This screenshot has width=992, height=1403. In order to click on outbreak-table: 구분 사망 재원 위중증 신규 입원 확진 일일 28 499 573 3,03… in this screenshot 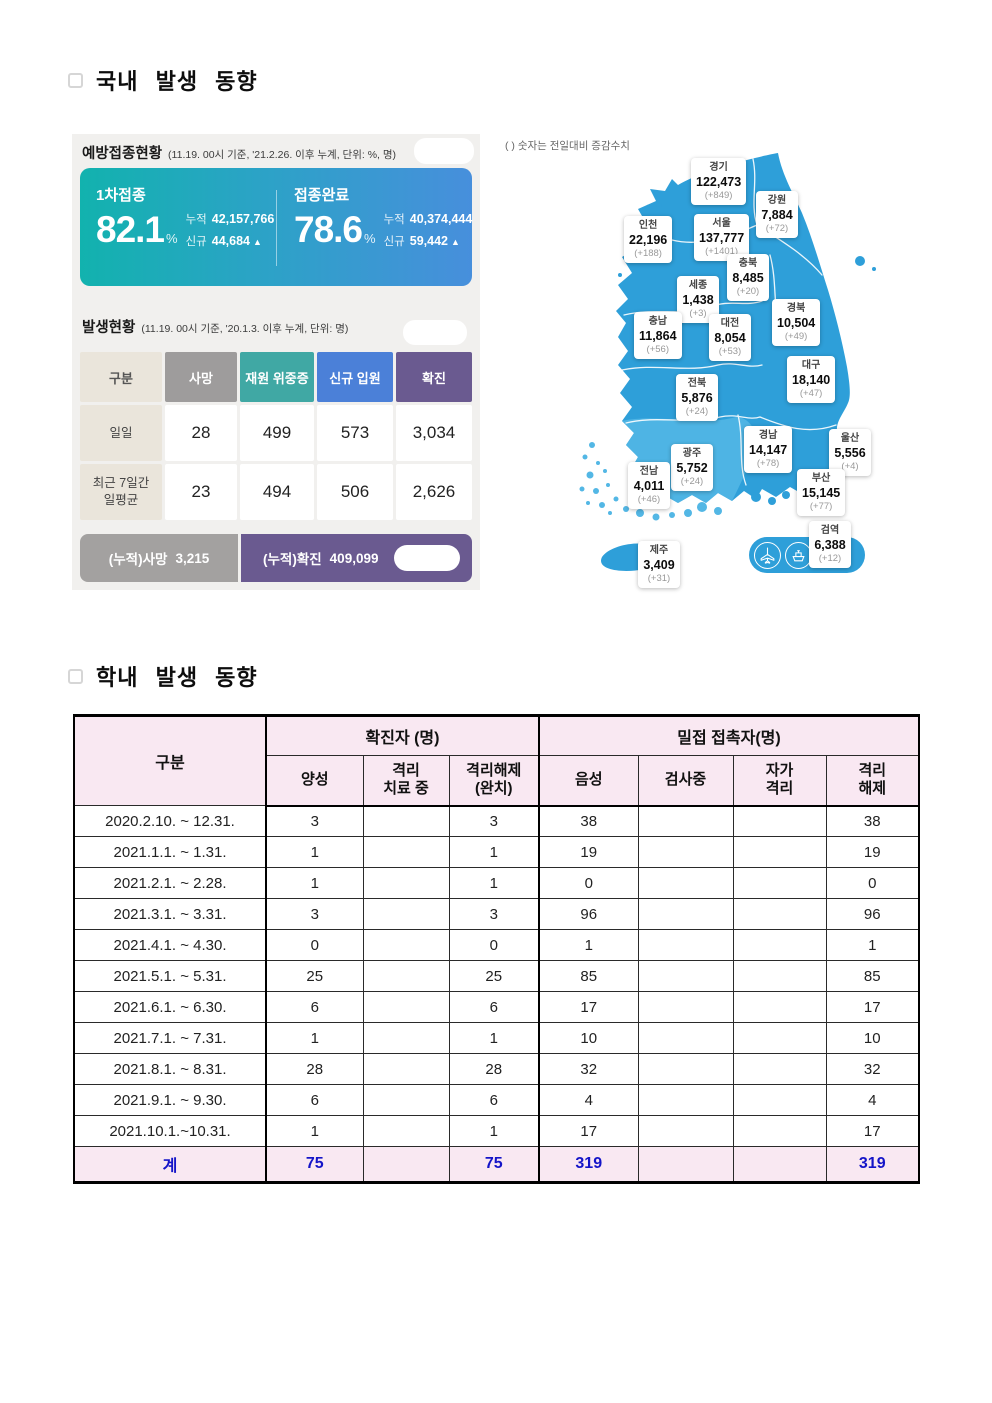, I will do `click(276, 436)`.